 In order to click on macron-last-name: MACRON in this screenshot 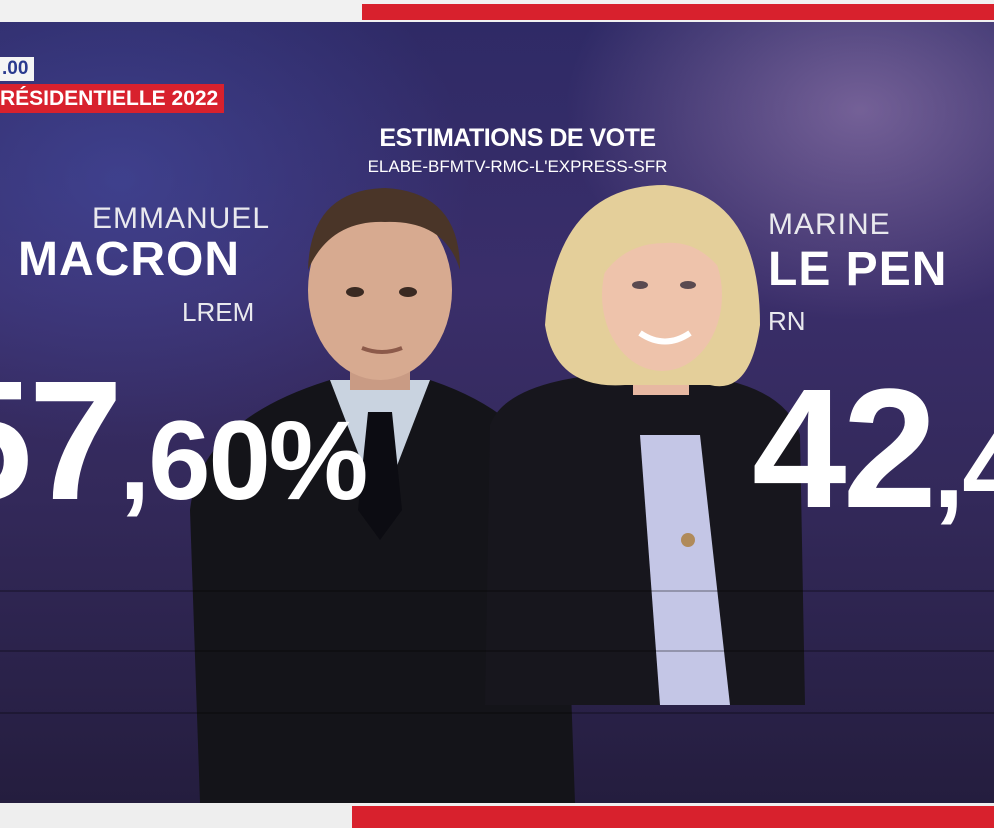, I will do `click(129, 259)`.